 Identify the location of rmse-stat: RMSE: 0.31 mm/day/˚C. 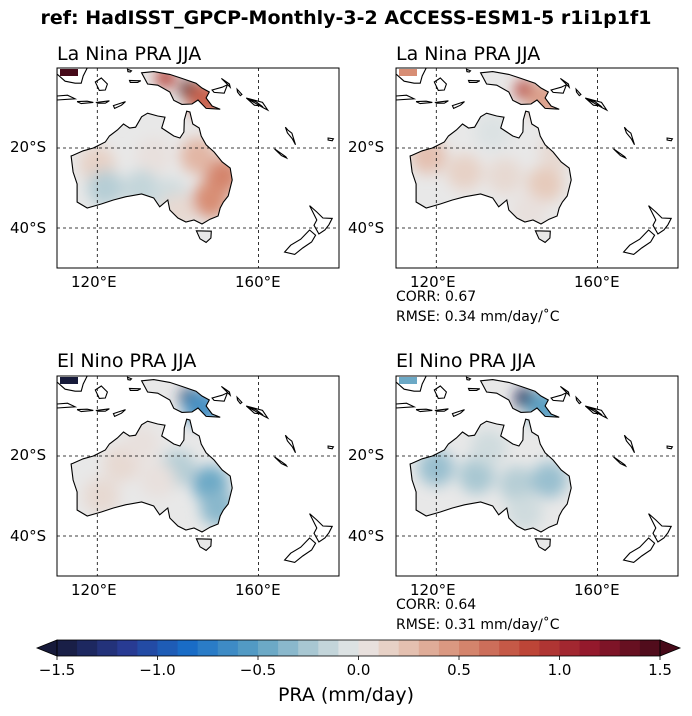
(478, 625).